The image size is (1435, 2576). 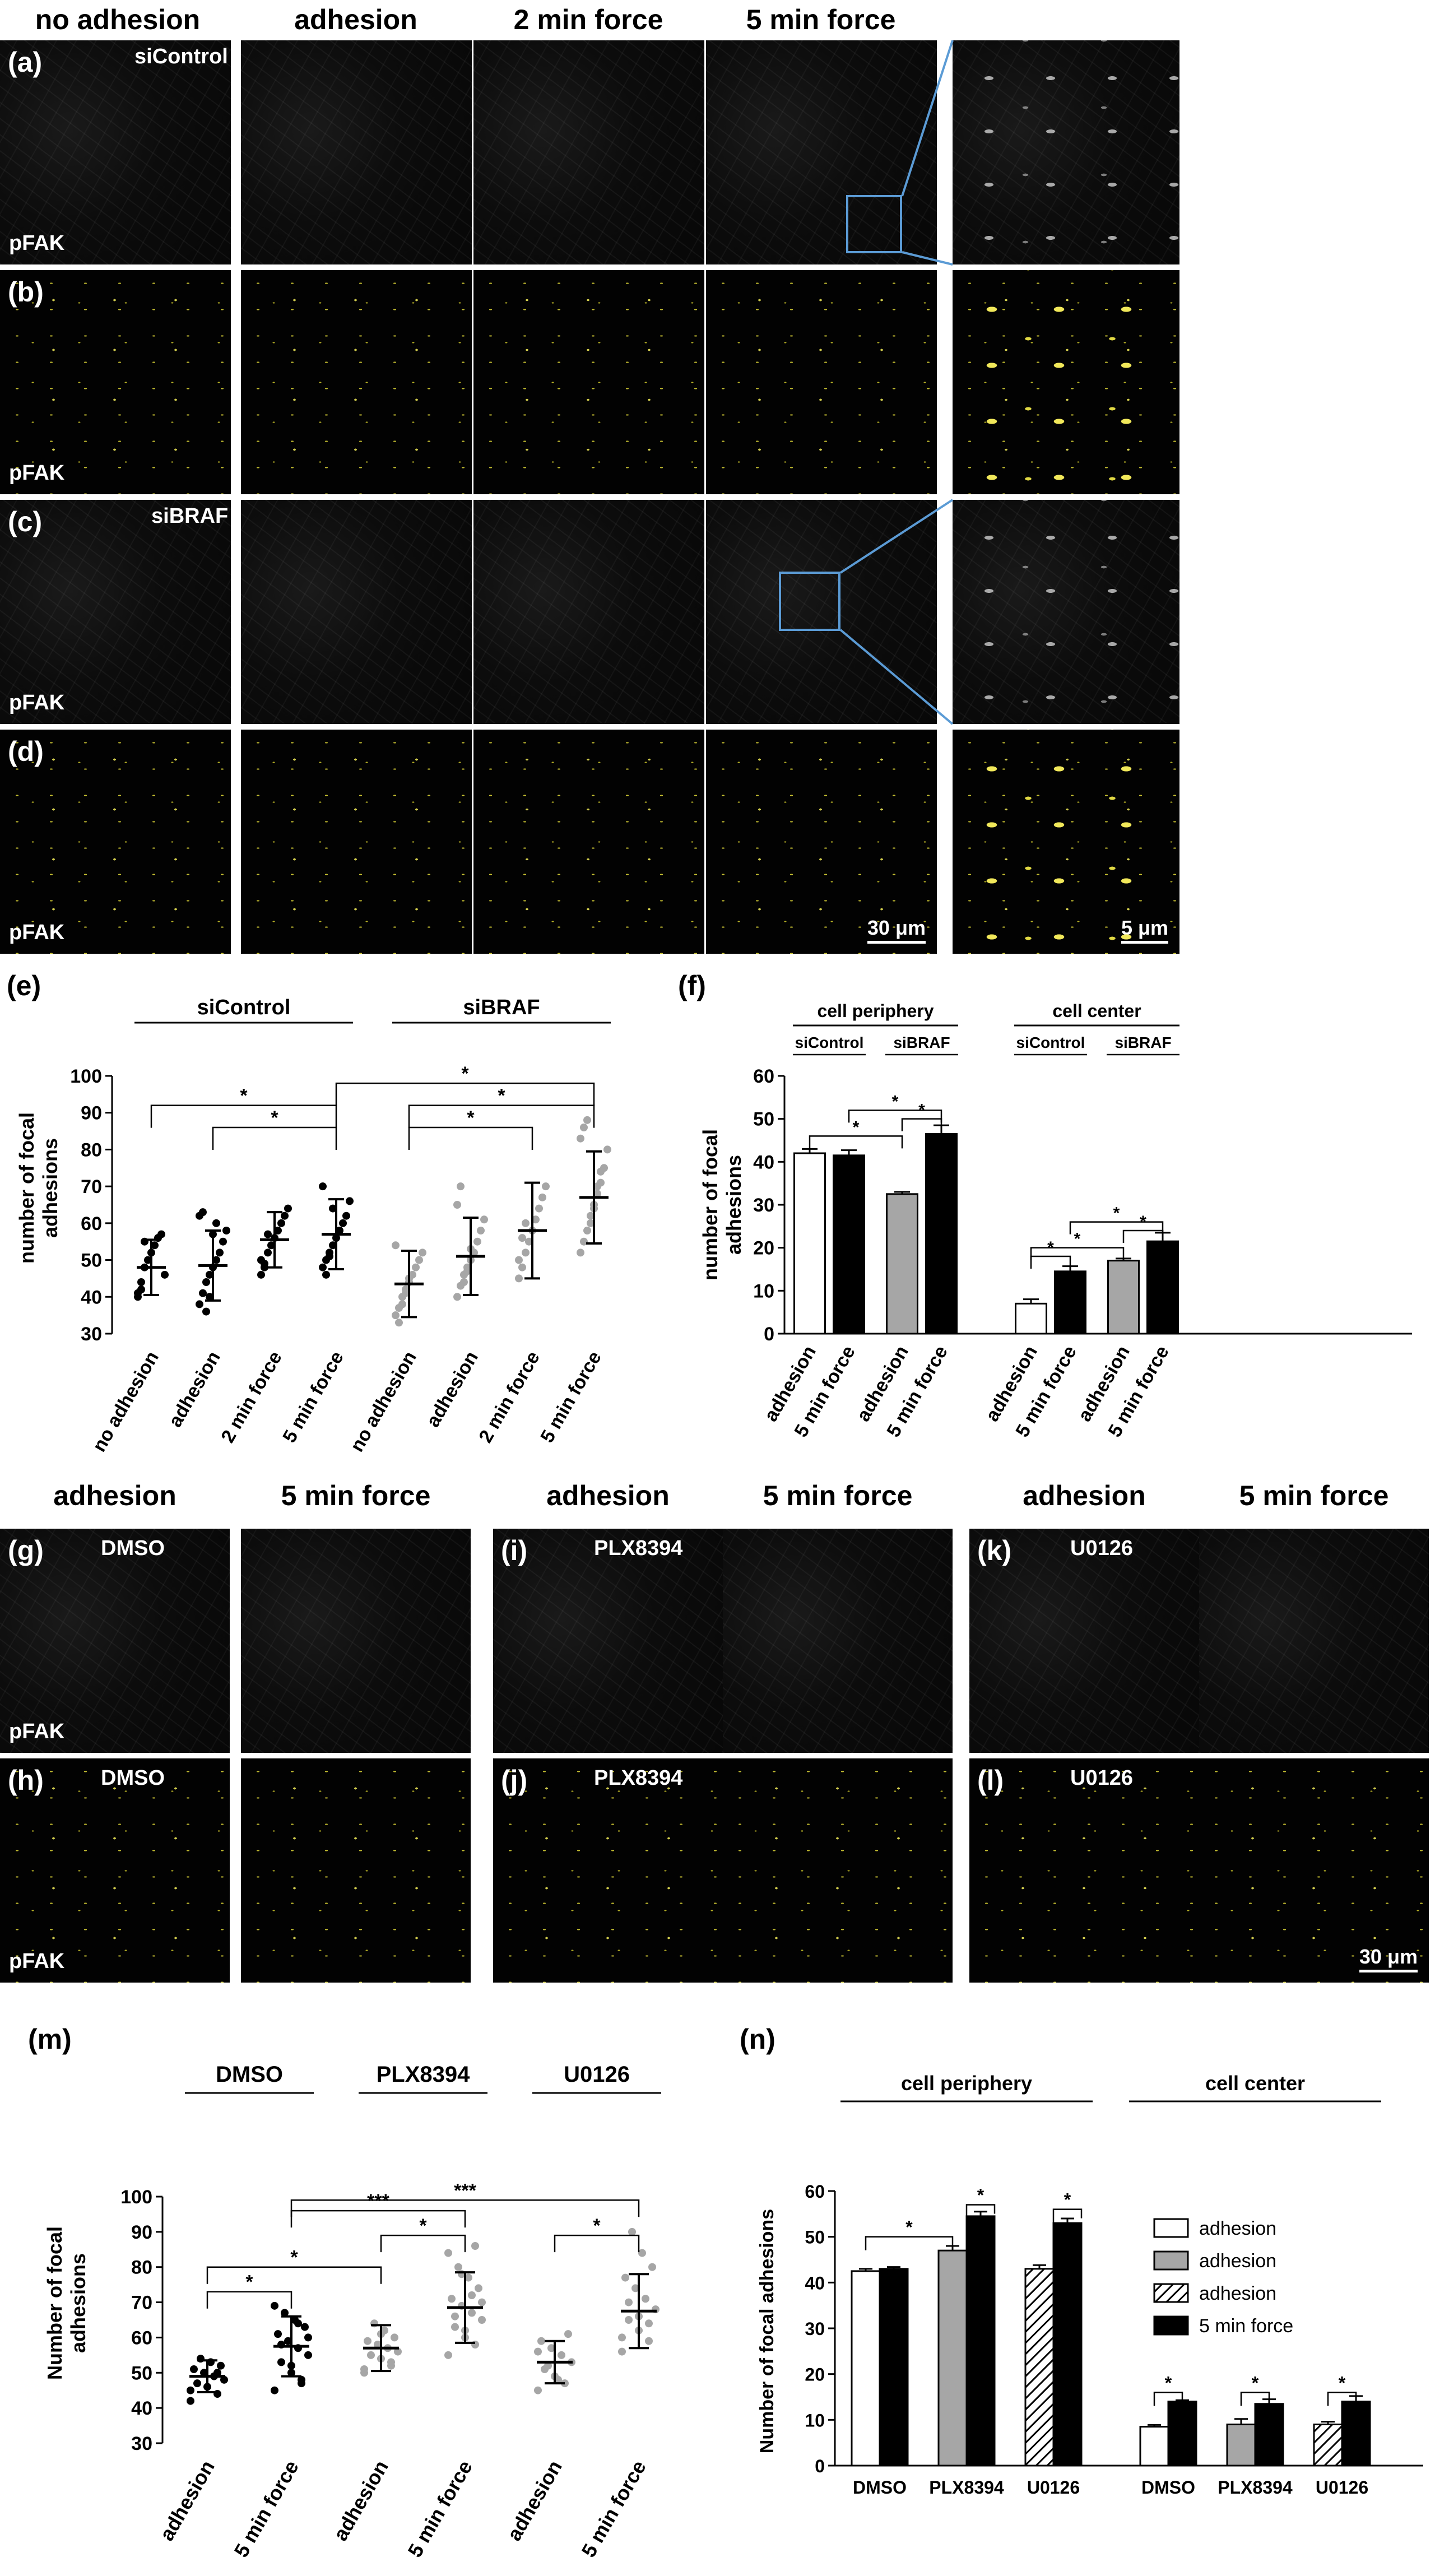 I want to click on mid-row-label: (i), so click(x=514, y=1550).